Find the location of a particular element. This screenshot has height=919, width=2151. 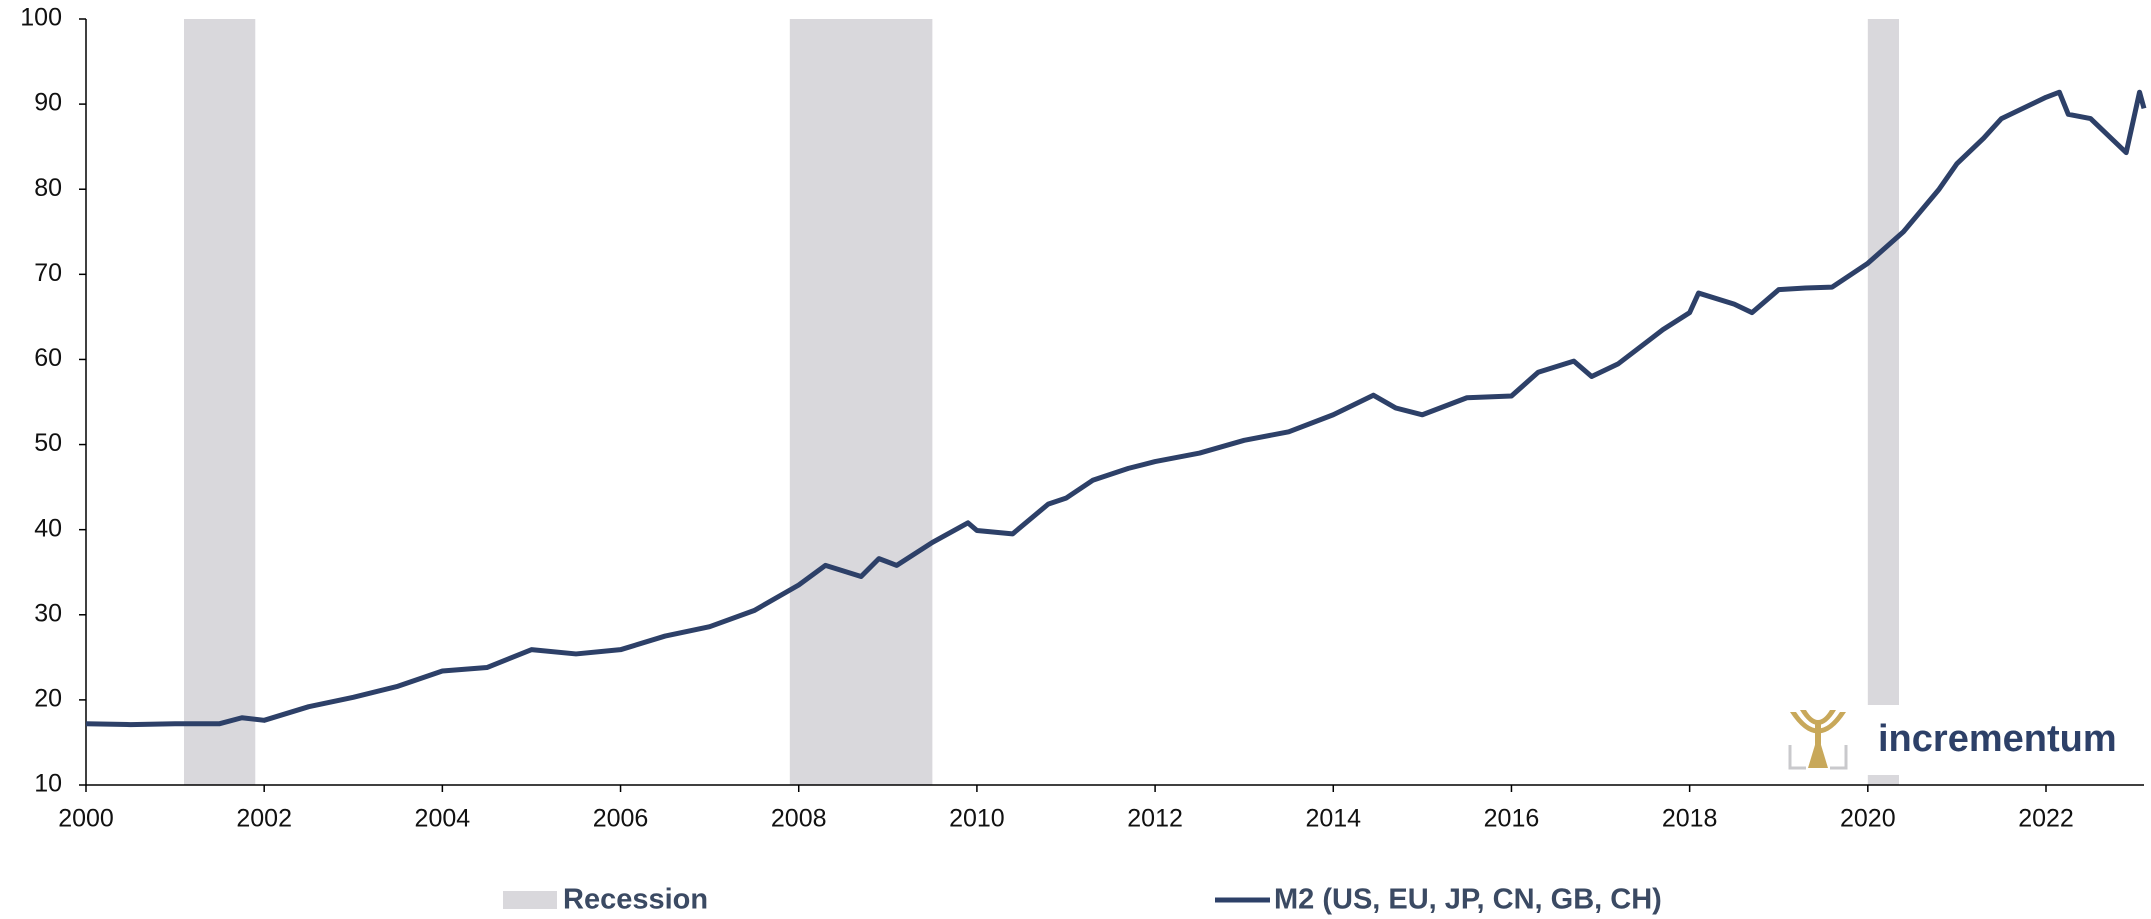

logo-text: incrementum is located at coordinates (1997, 739).